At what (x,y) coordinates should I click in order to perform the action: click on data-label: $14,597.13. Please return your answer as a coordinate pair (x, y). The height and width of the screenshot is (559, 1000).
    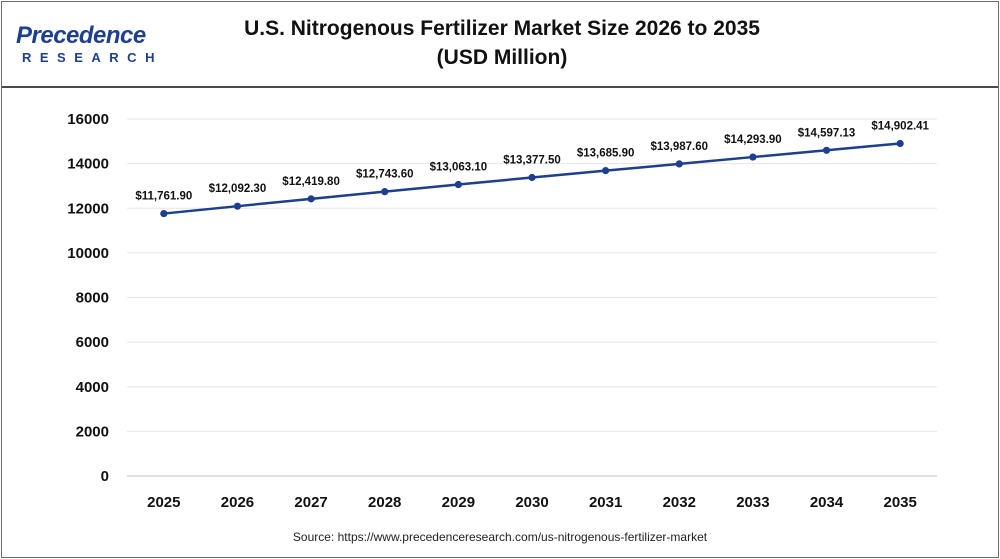
    Looking at the image, I should click on (827, 133).